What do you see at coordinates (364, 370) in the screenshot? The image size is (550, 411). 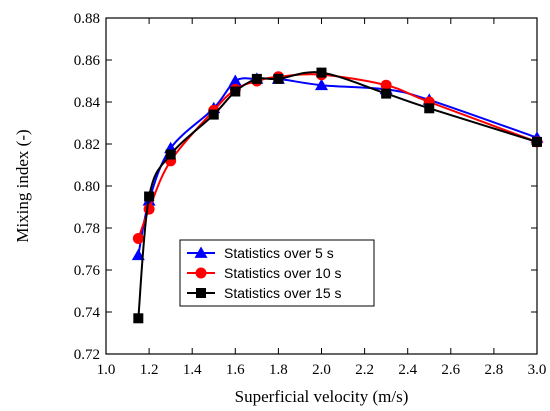 I see `x-tick-label: 2.2` at bounding box center [364, 370].